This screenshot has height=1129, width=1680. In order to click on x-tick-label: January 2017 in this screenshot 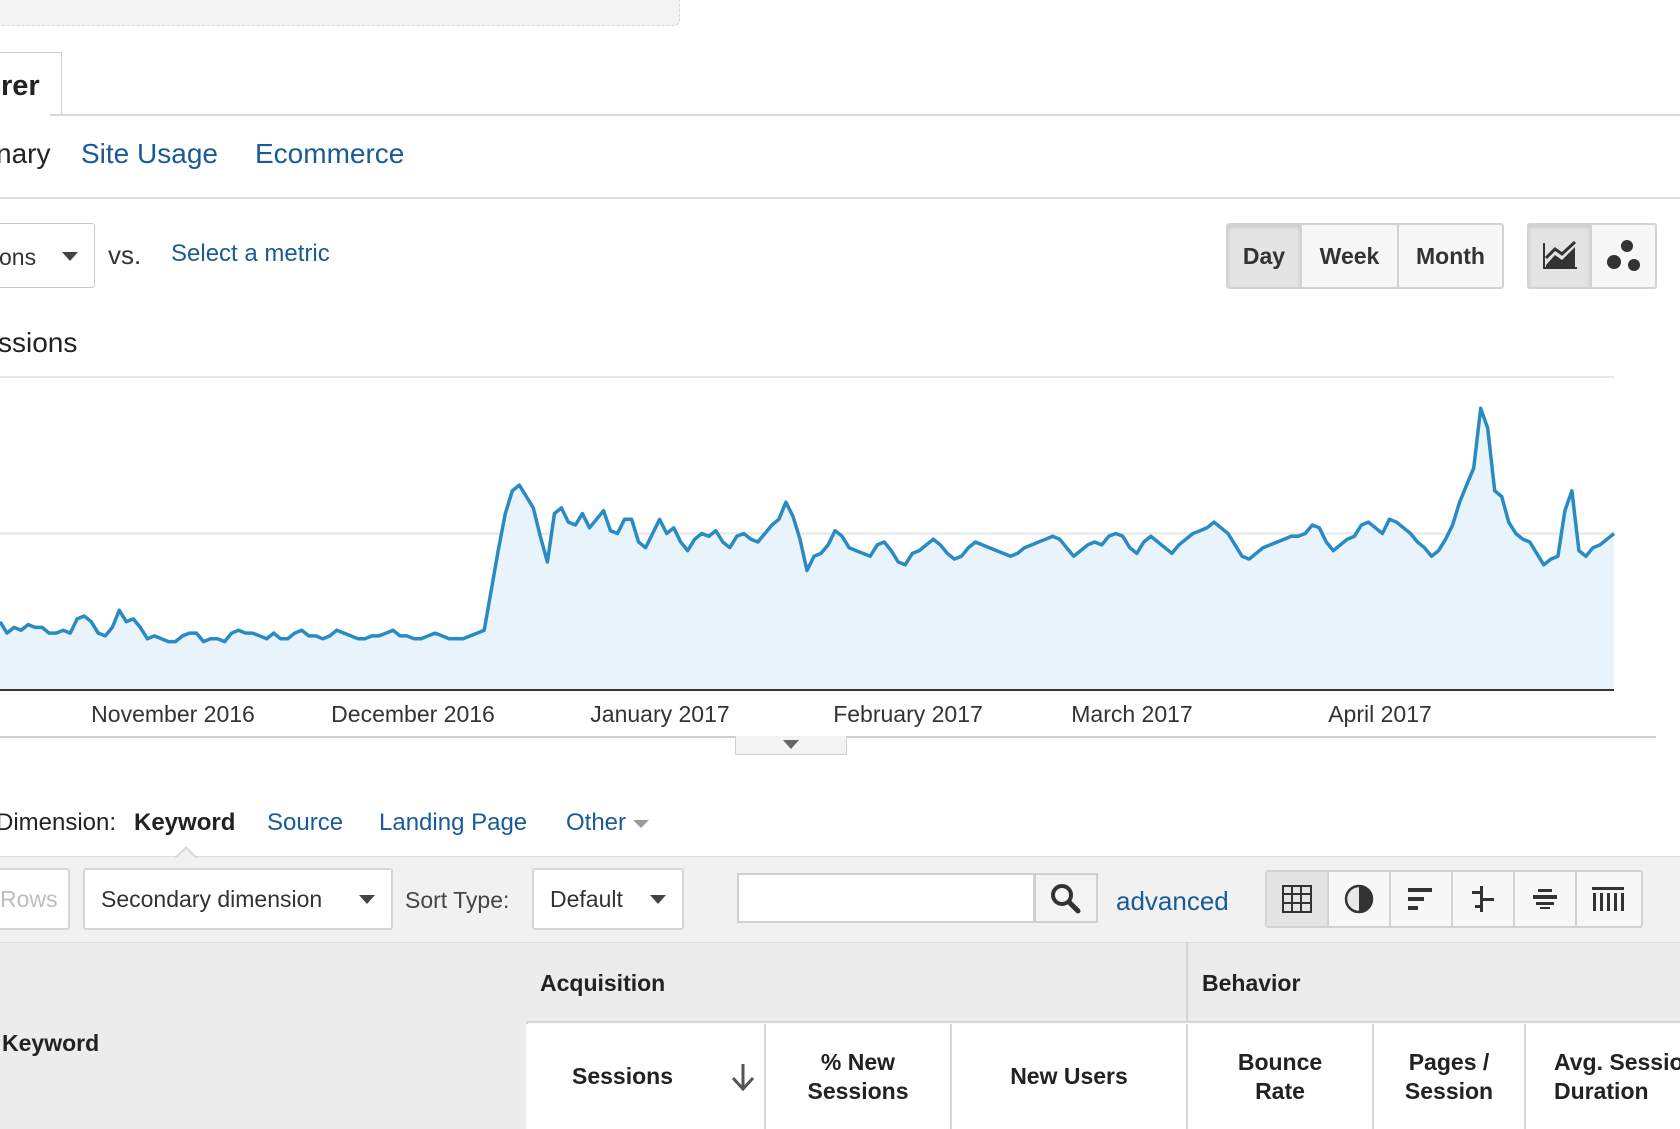, I will do `click(659, 714)`.